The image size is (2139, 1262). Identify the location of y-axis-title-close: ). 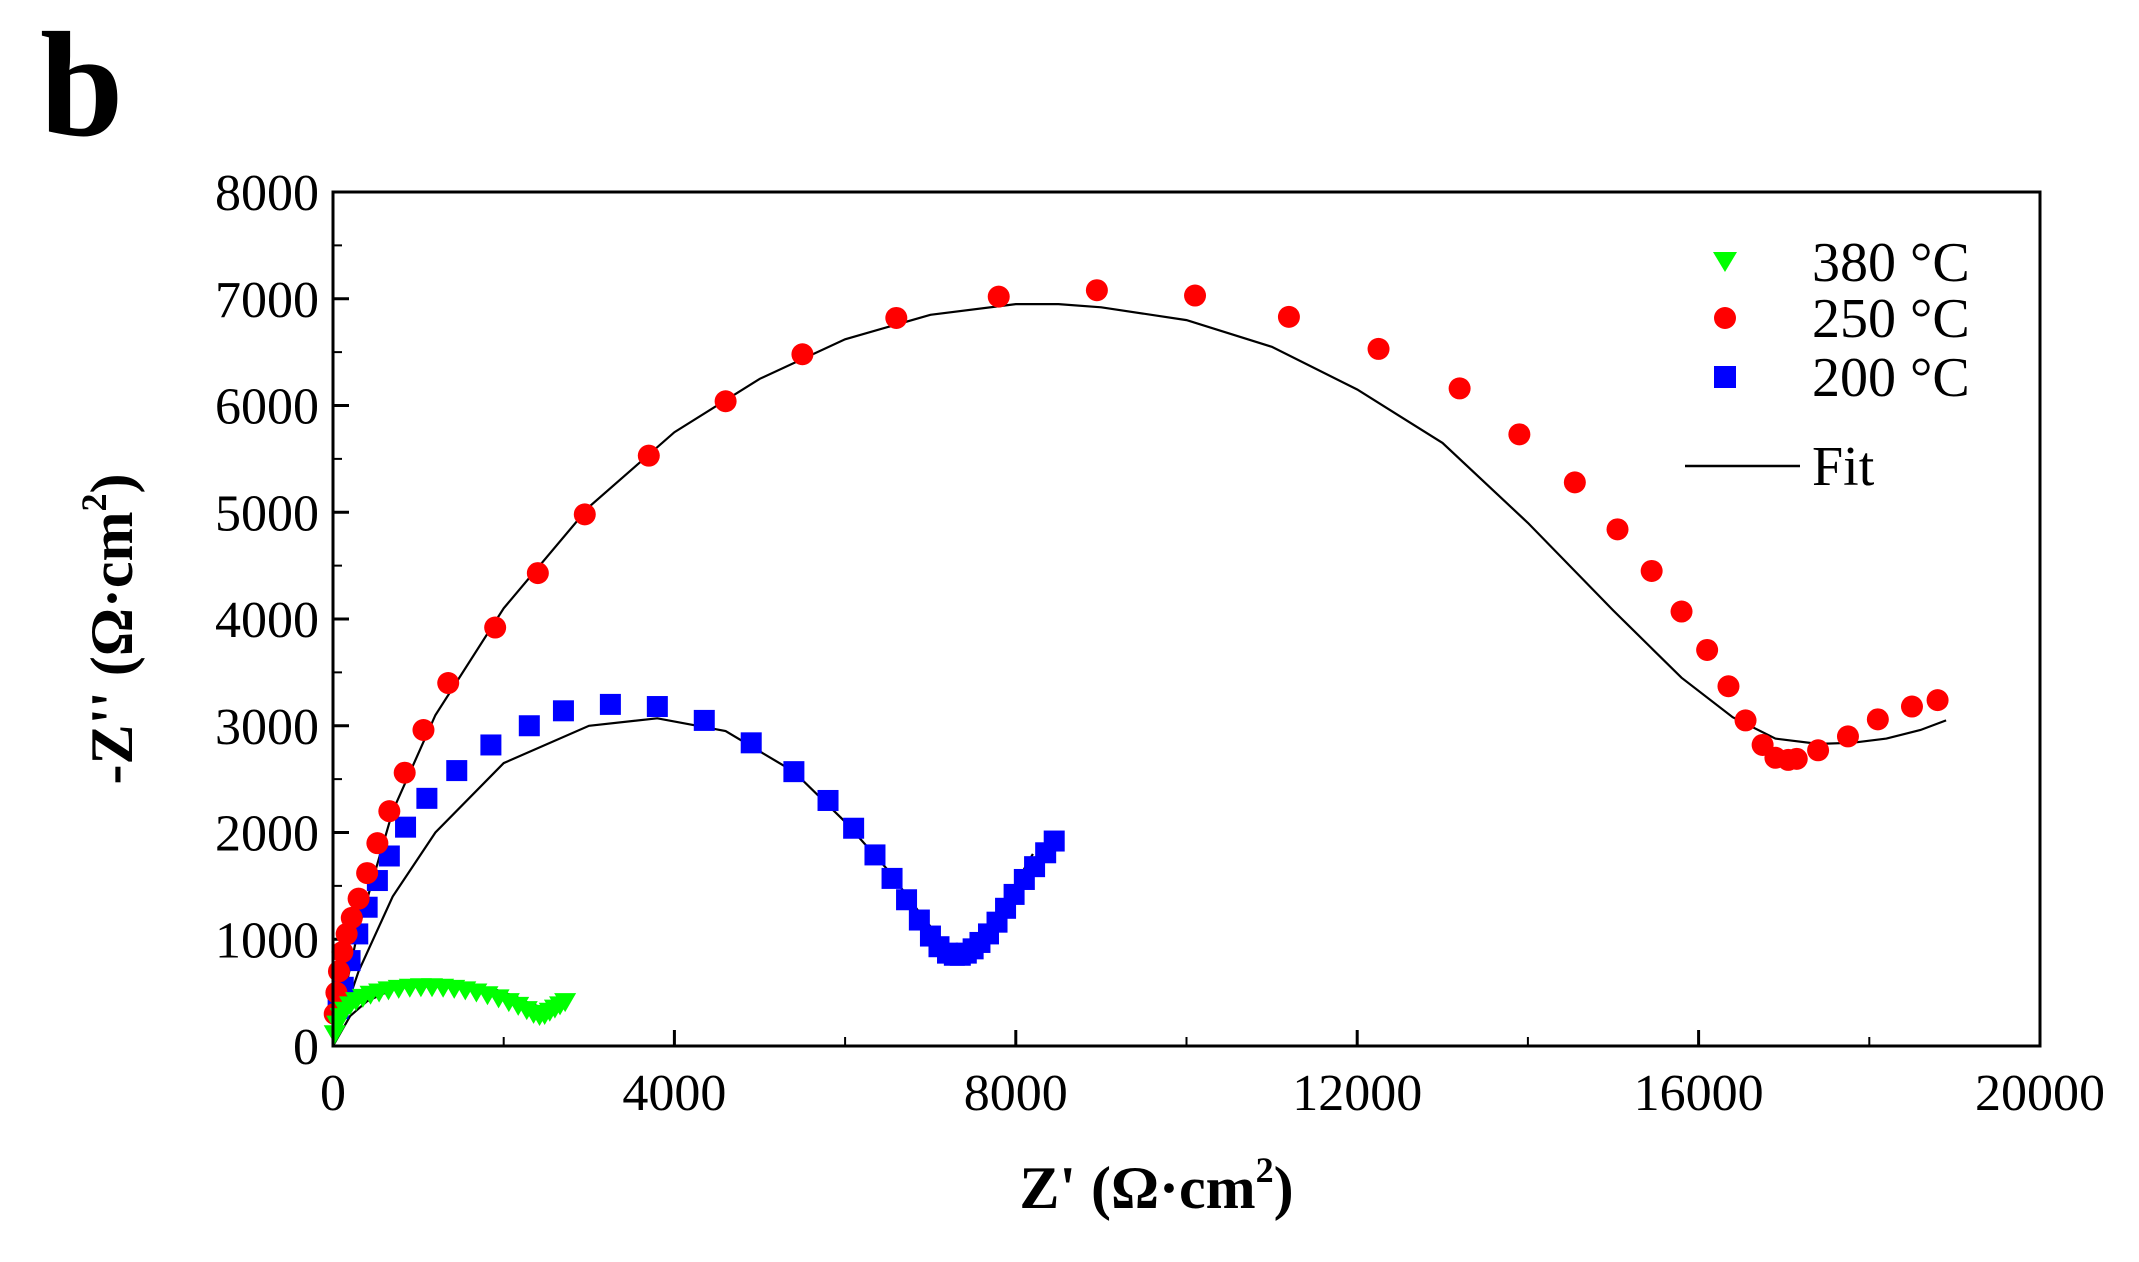
(112, 484).